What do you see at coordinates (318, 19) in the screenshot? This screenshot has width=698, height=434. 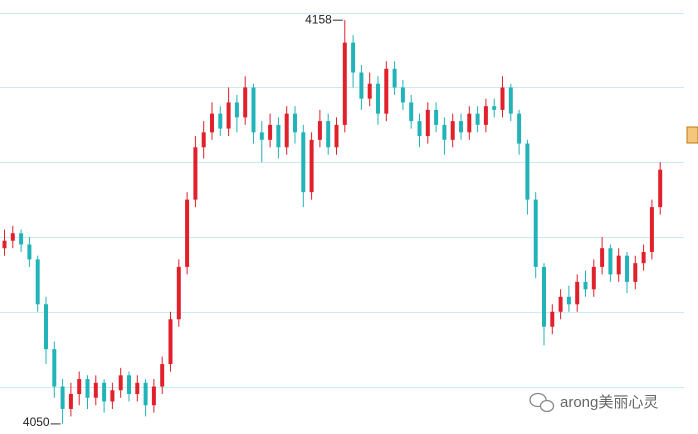 I see `high-label: 4158` at bounding box center [318, 19].